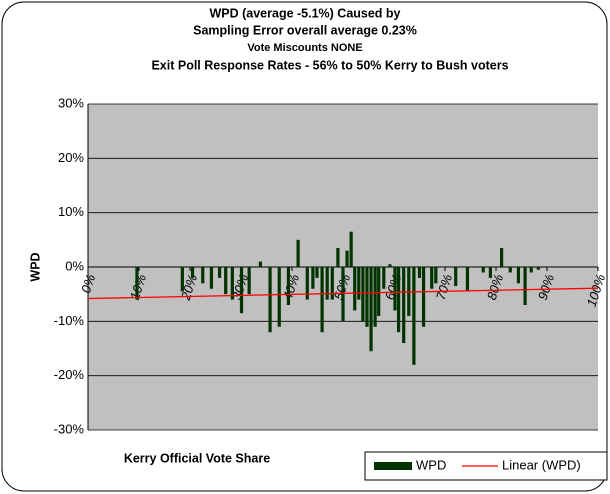 This screenshot has height=494, width=610. Describe the element at coordinates (393, 466) in the screenshot. I see `legend-swatch` at that location.